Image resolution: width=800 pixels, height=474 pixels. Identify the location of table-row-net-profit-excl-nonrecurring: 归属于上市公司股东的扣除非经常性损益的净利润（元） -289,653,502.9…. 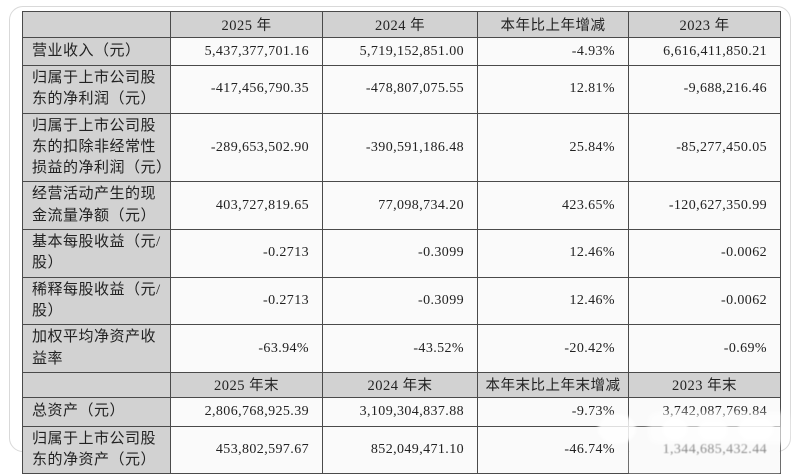
(401, 147).